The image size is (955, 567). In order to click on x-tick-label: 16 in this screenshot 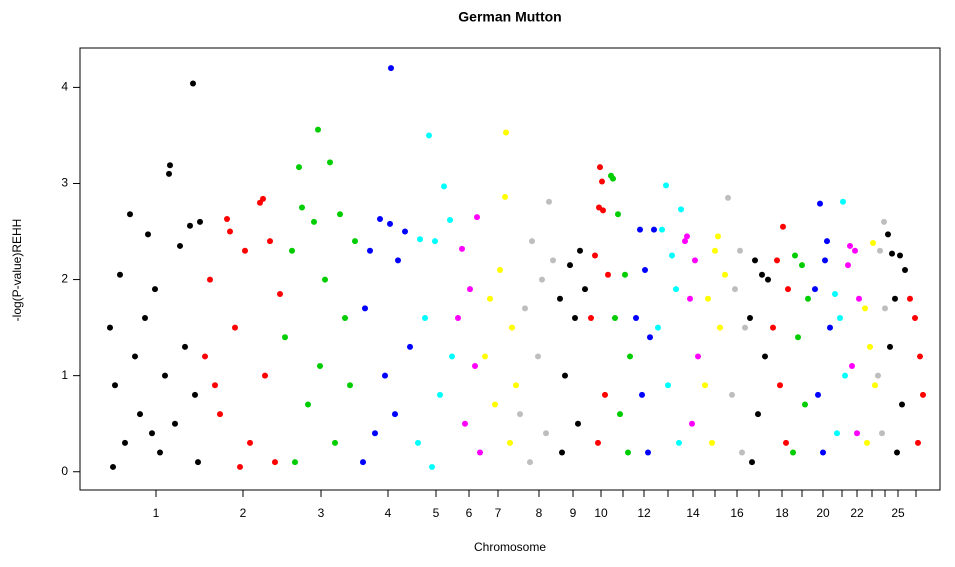, I will do `click(737, 513)`.